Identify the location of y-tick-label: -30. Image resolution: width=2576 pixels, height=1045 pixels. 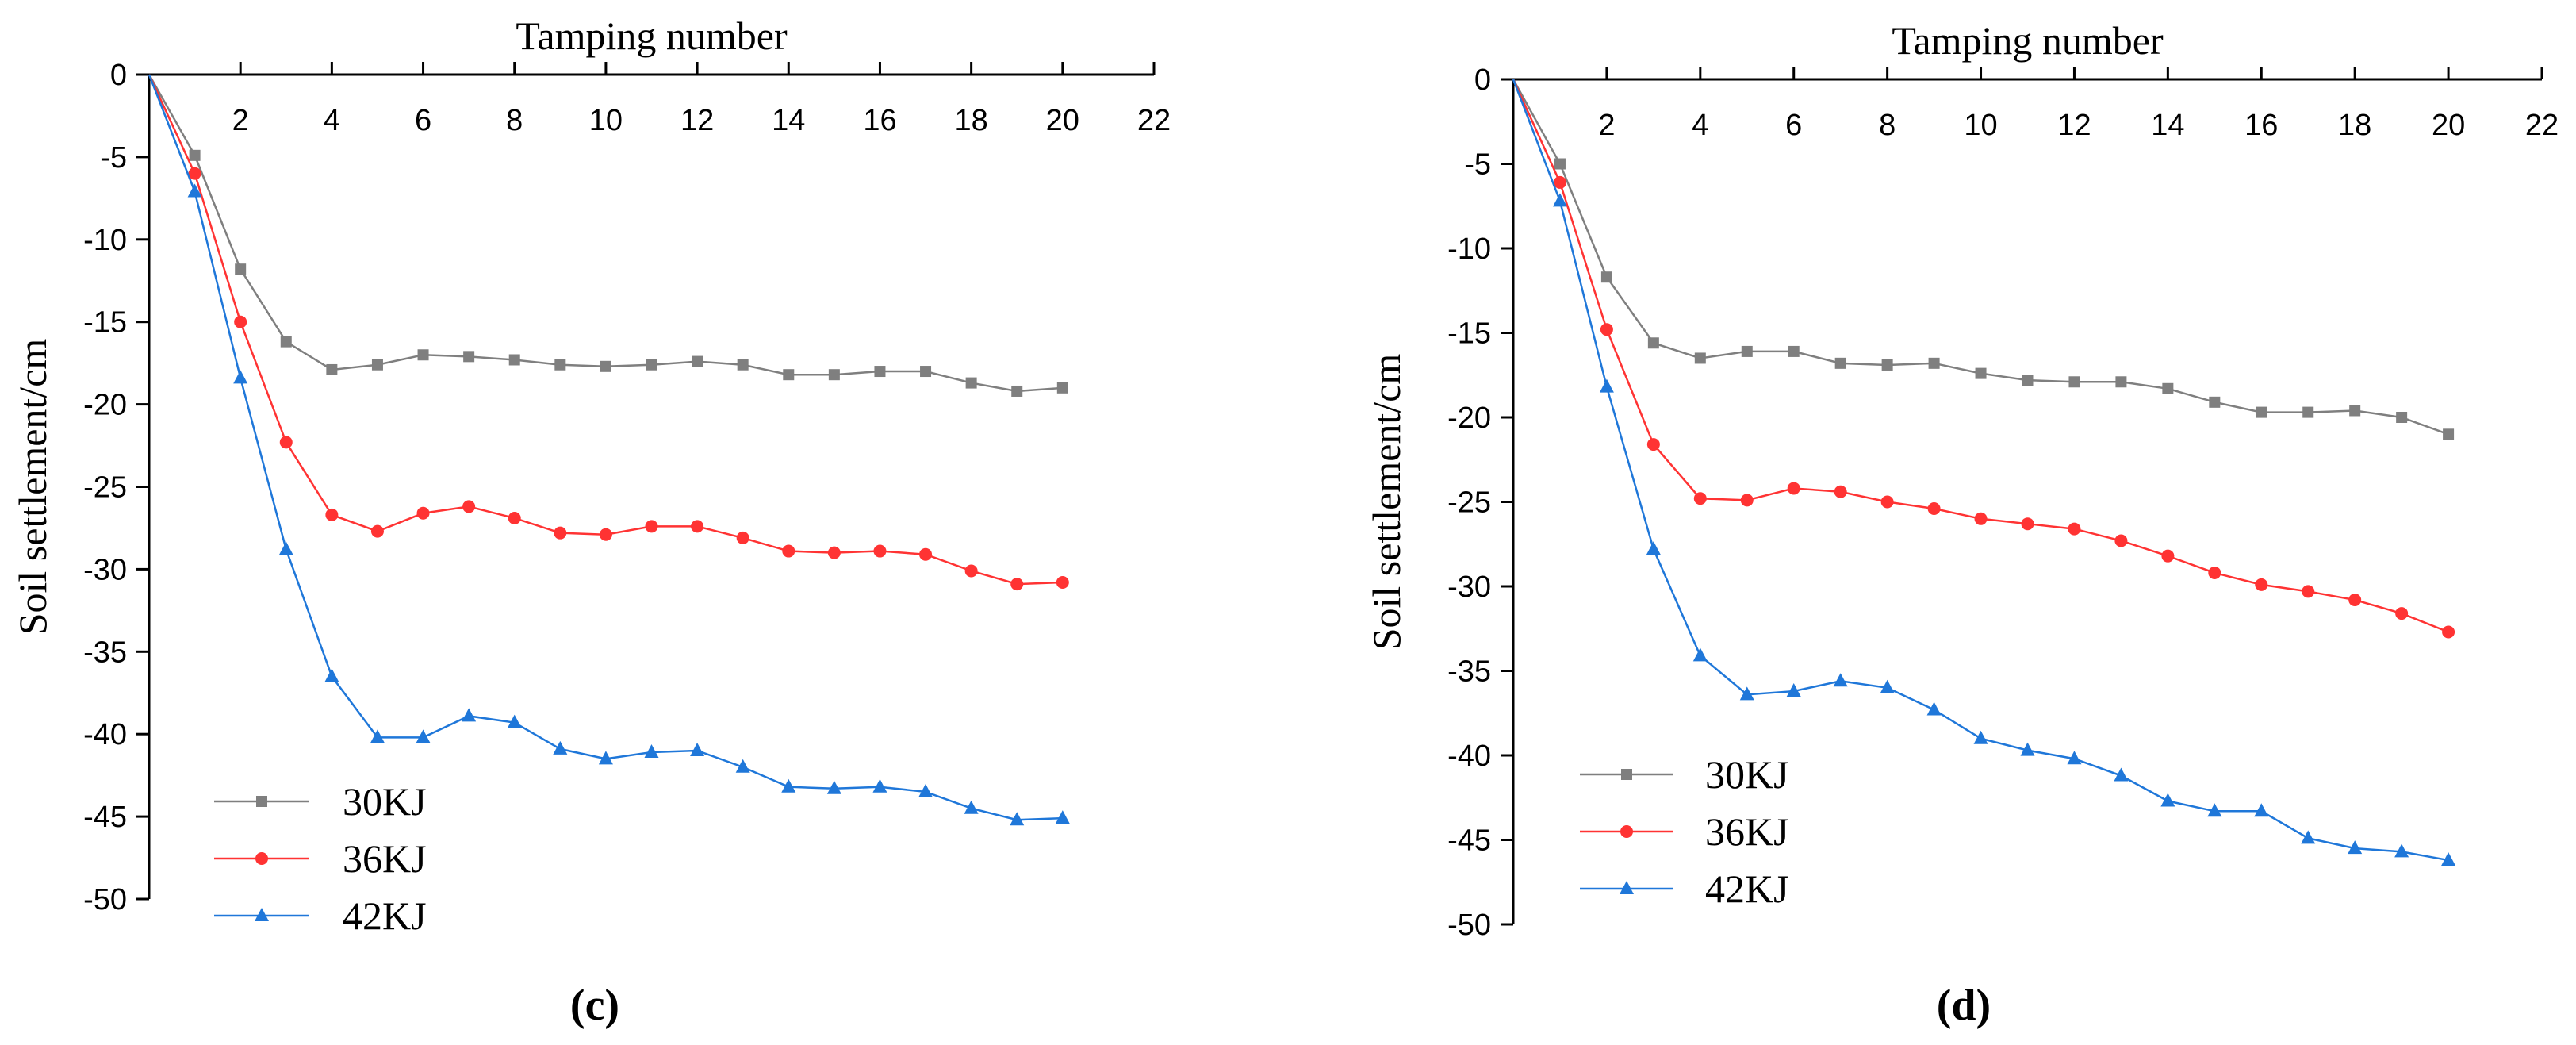
(105, 569).